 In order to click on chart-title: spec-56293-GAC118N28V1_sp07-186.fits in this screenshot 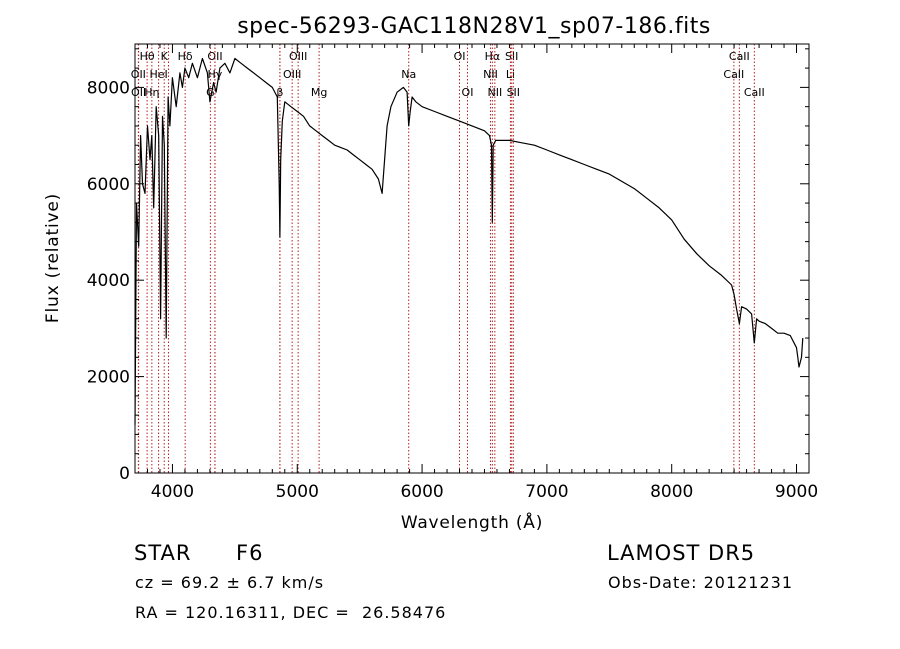, I will do `click(474, 26)`.